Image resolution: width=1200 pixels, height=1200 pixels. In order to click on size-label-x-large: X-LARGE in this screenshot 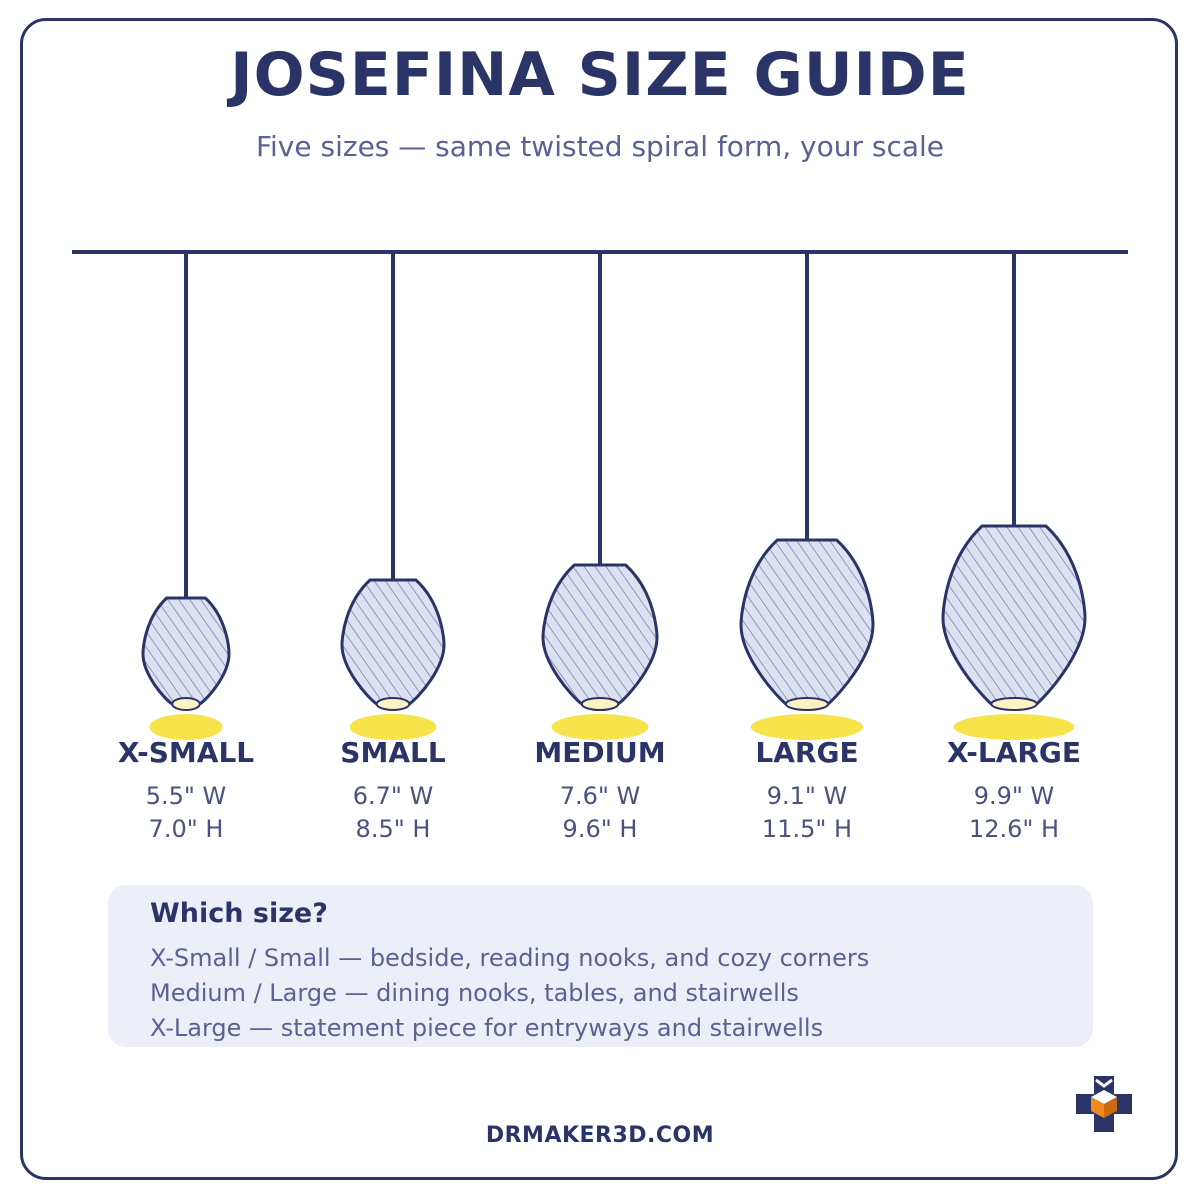, I will do `click(1014, 752)`.